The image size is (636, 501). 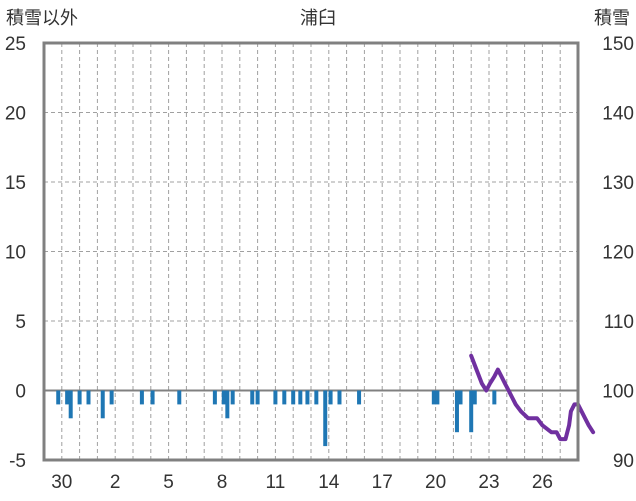 I want to click on right-axis-label: 積雪, so click(x=612, y=18).